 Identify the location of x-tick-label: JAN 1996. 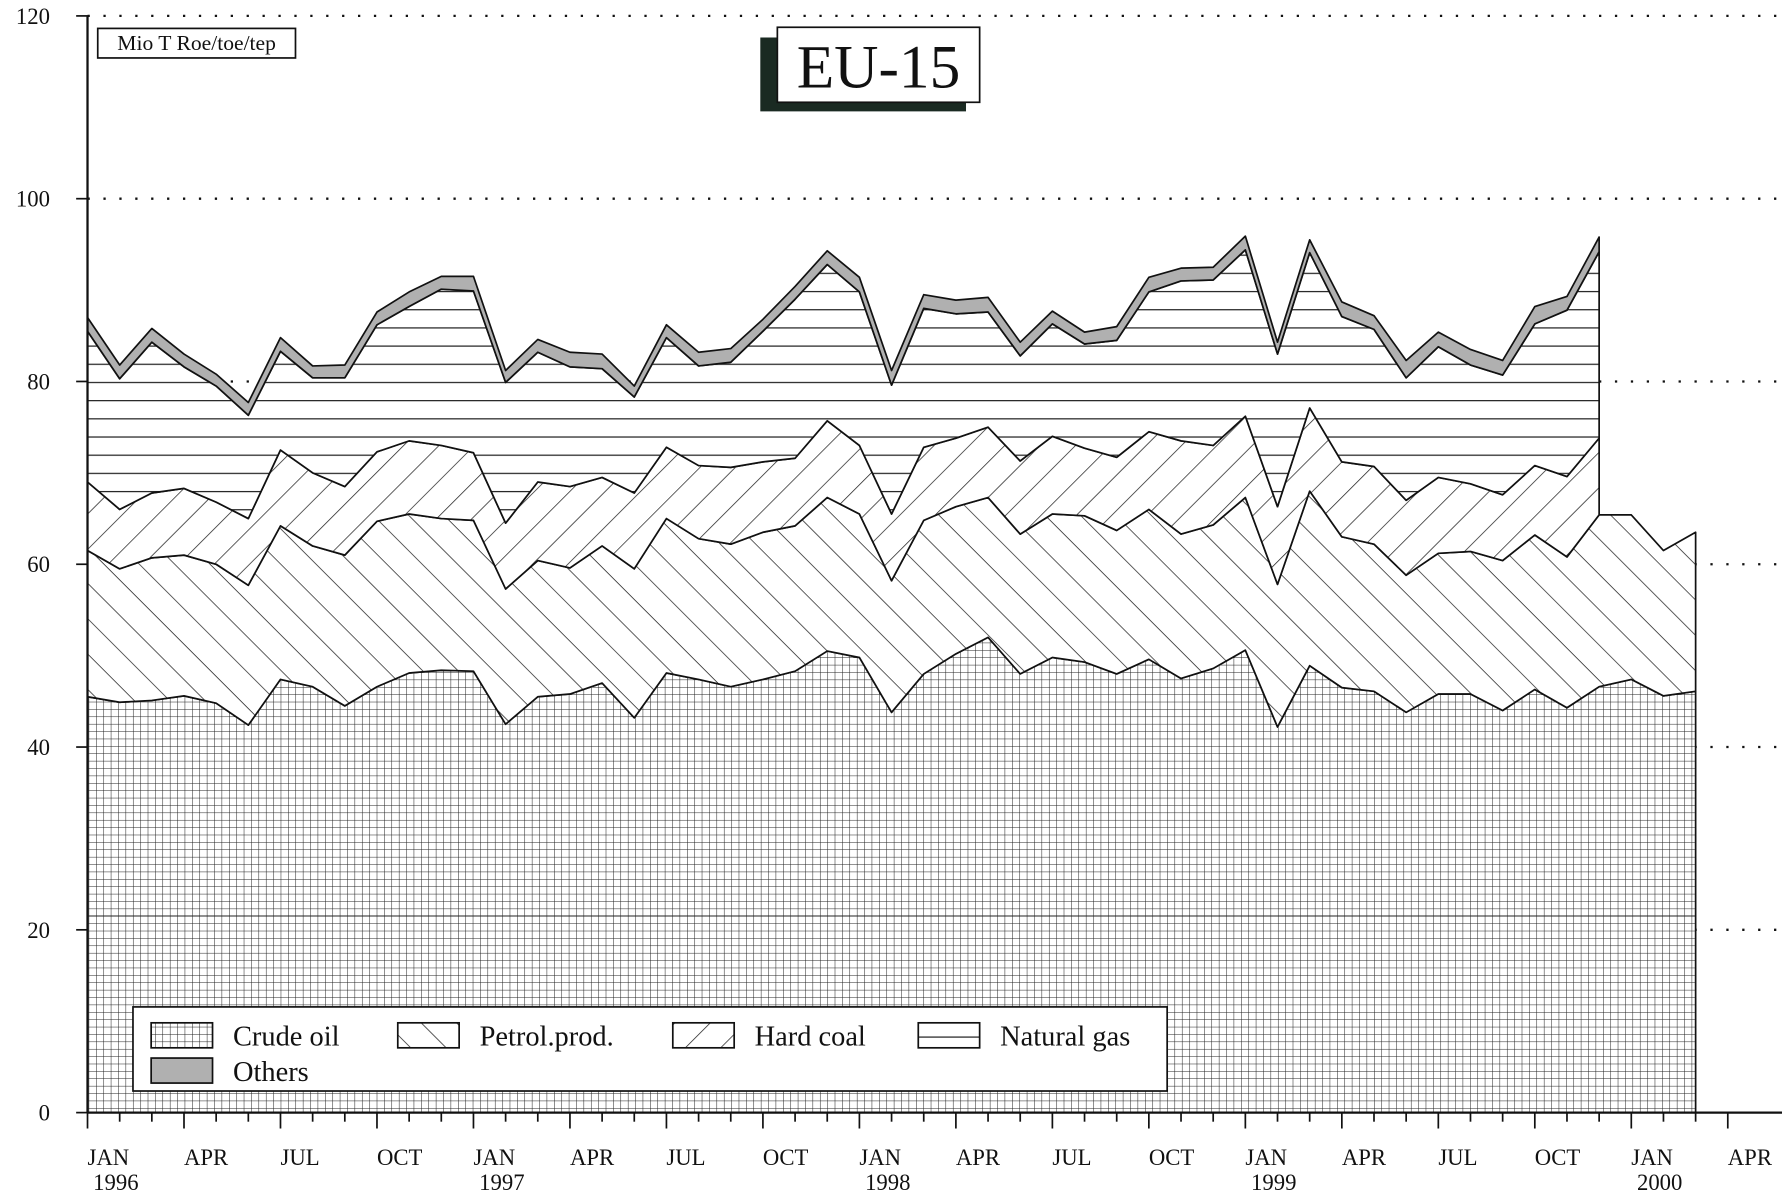
(113, 1170).